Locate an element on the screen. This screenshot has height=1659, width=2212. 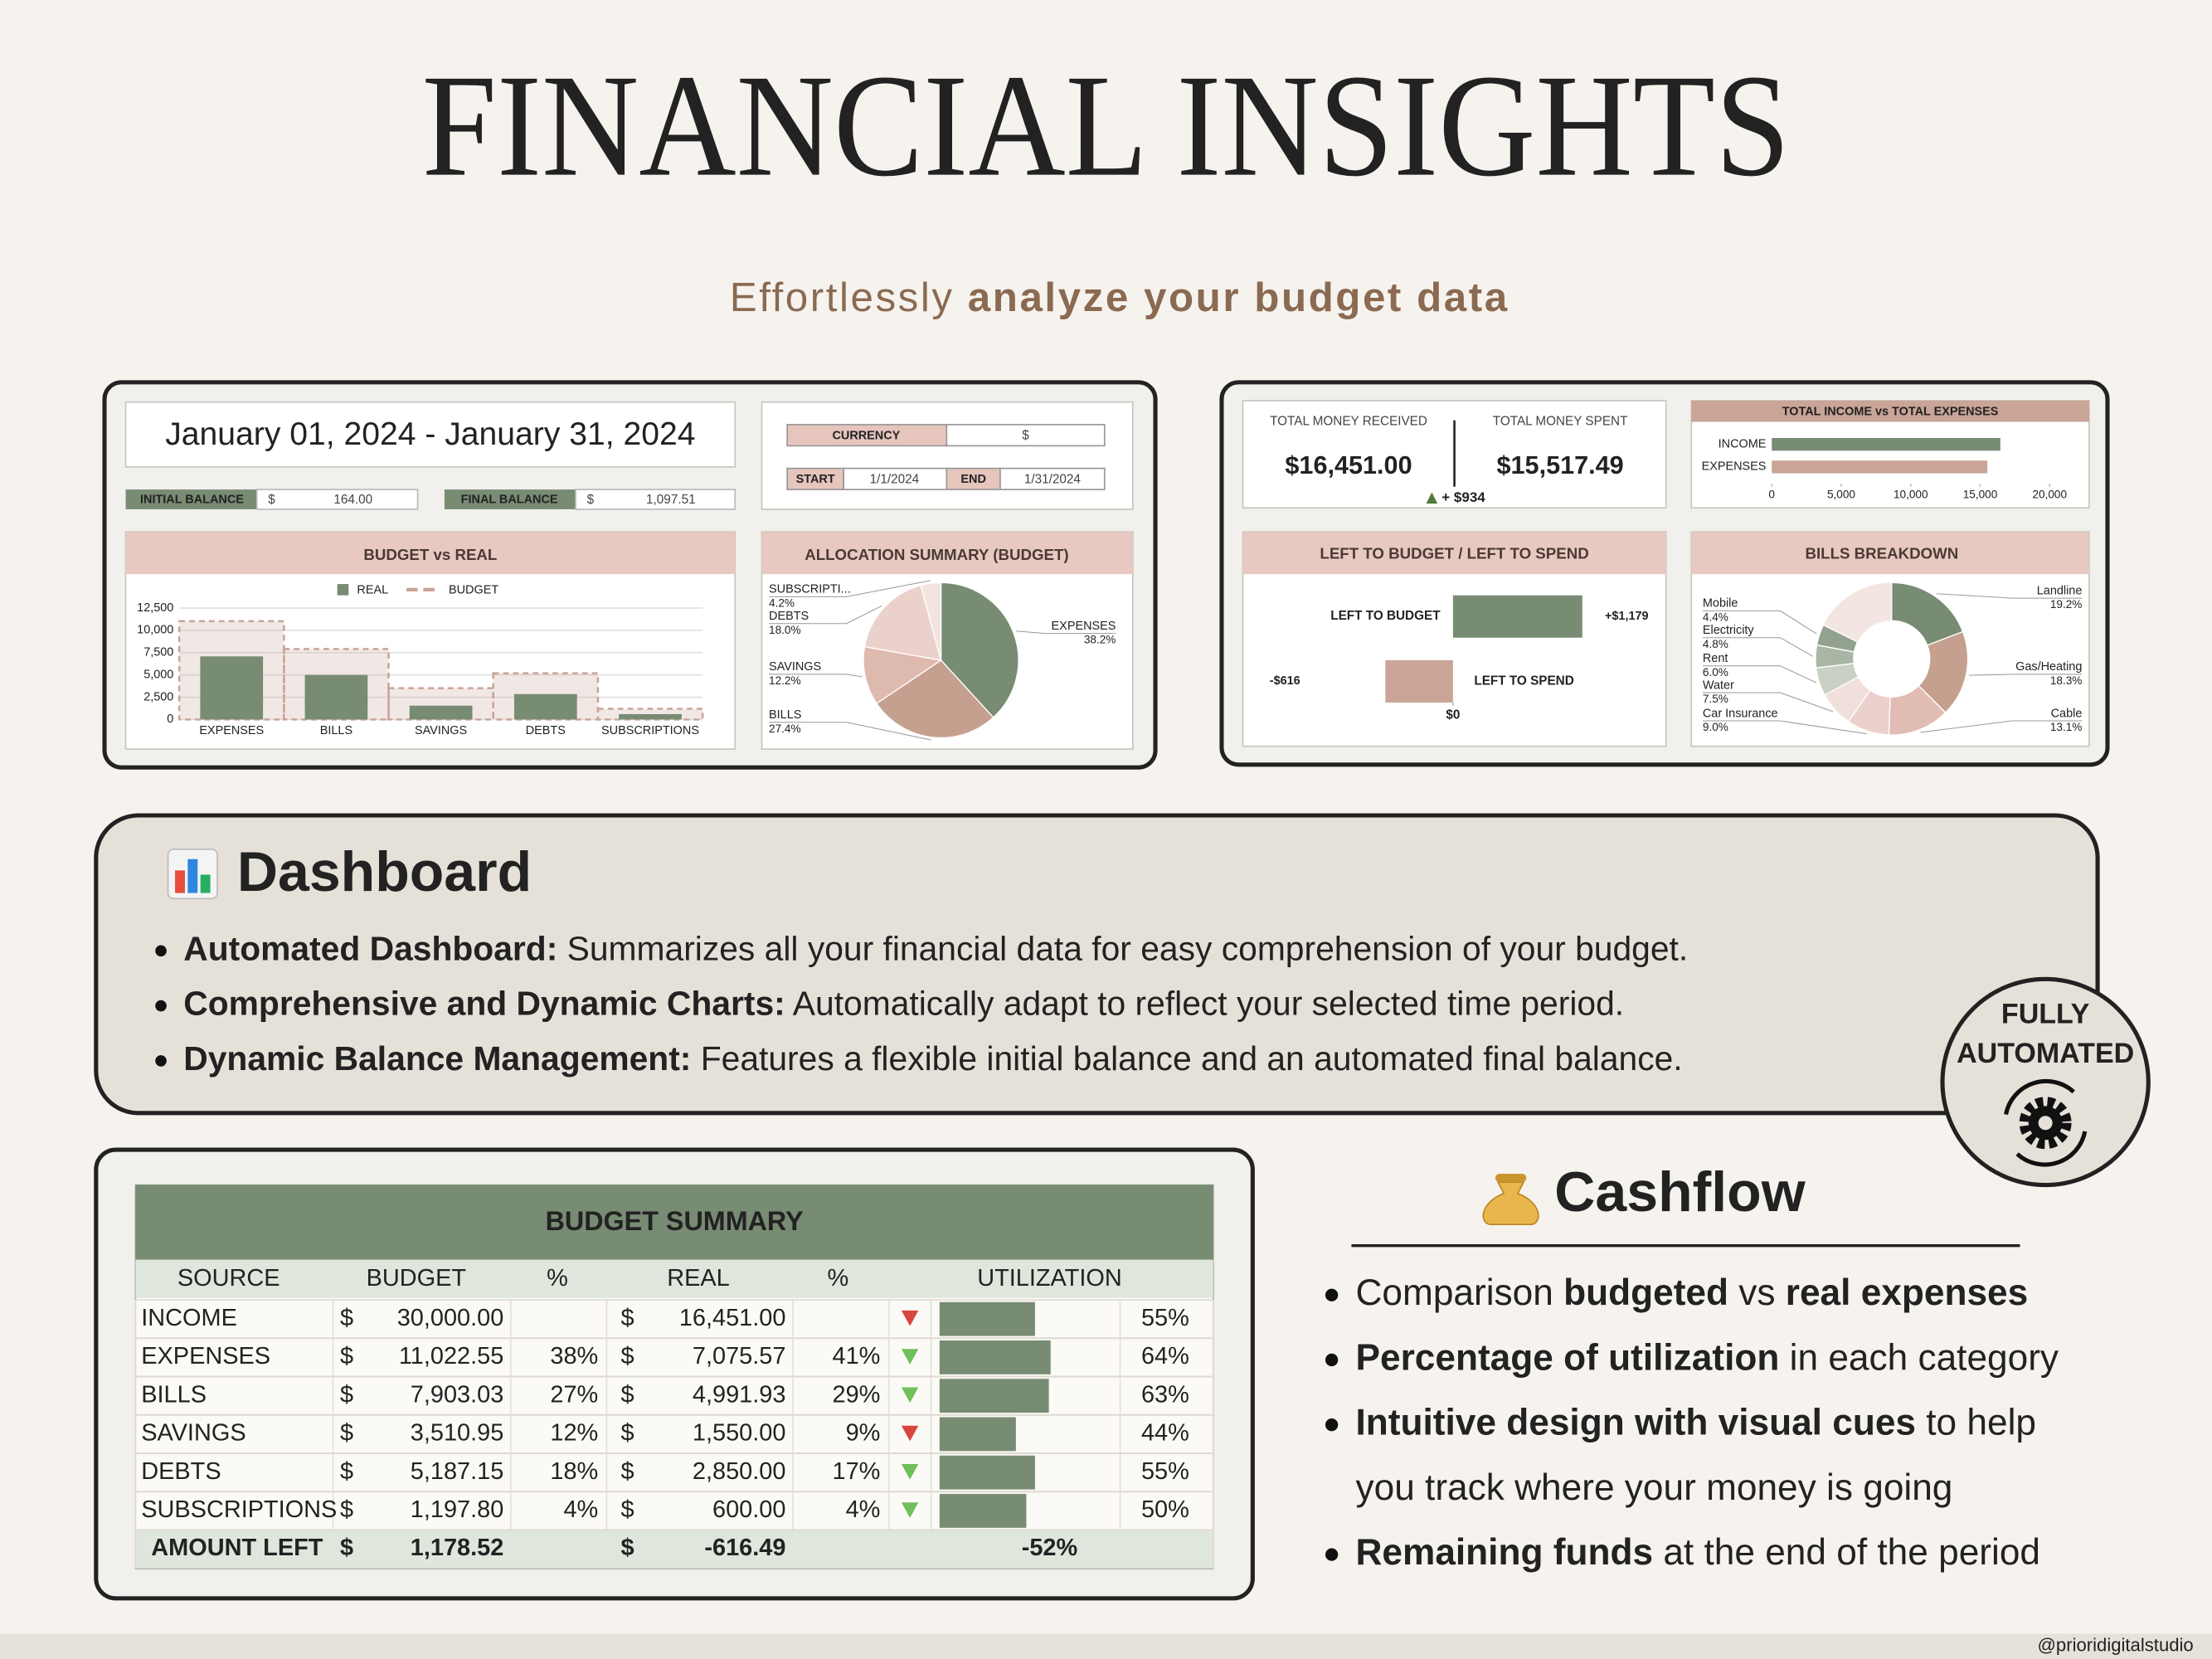
slice-label: Car Insurance is located at coordinates (1741, 713).